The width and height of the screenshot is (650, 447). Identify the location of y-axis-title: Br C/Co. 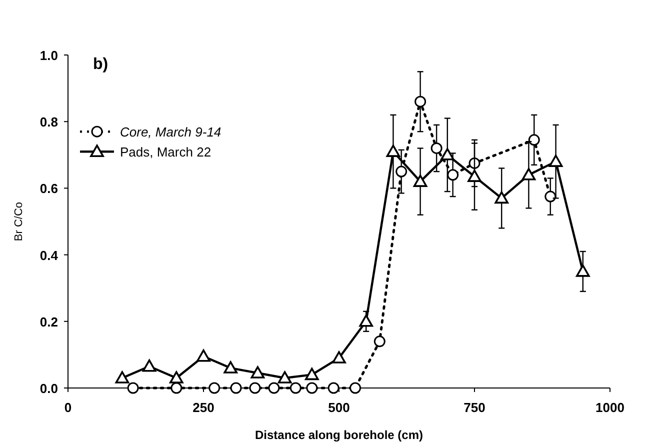
(19, 222).